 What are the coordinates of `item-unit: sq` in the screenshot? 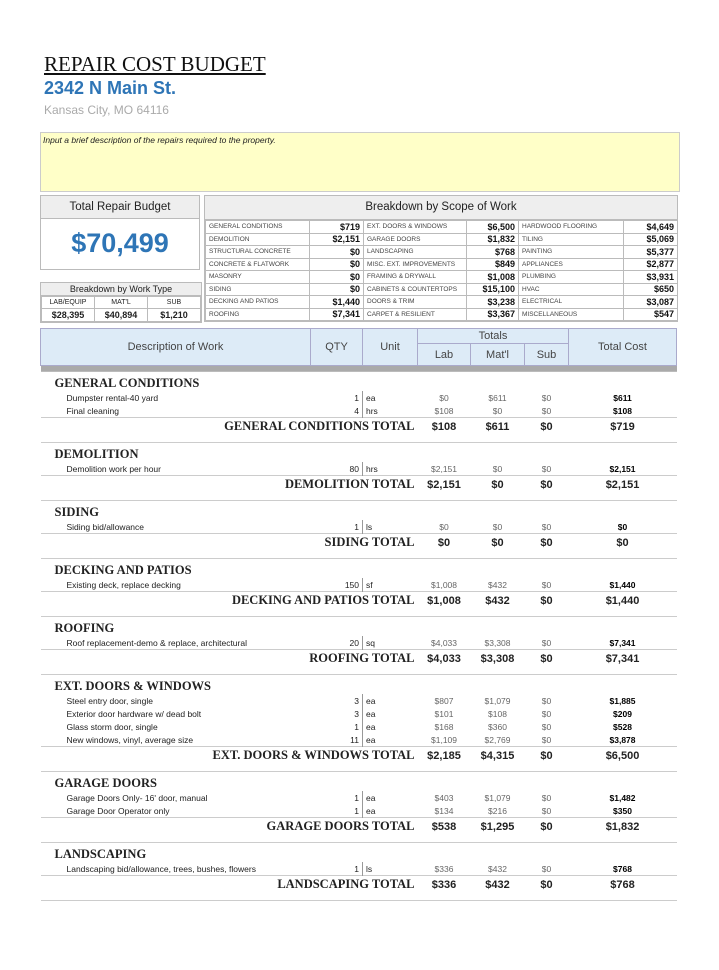 It's located at (370, 642).